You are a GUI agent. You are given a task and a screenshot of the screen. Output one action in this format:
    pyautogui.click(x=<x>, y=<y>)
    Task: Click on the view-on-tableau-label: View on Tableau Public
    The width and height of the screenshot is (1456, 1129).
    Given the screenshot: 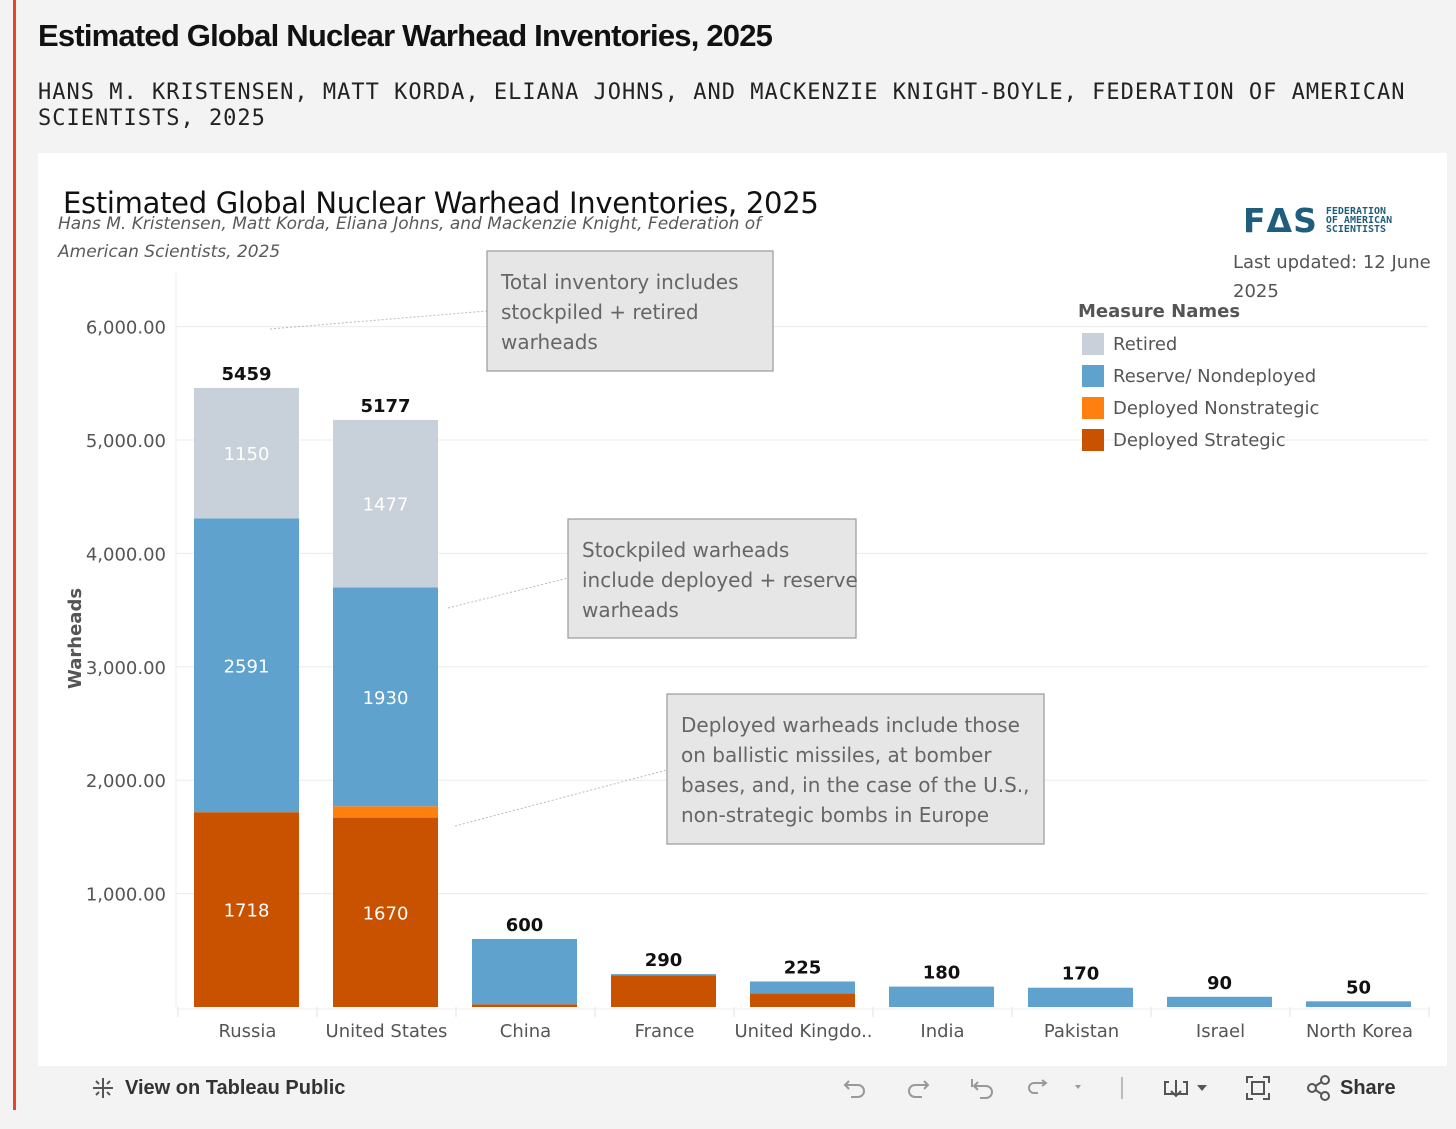 What is the action you would take?
    pyautogui.click(x=235, y=1087)
    